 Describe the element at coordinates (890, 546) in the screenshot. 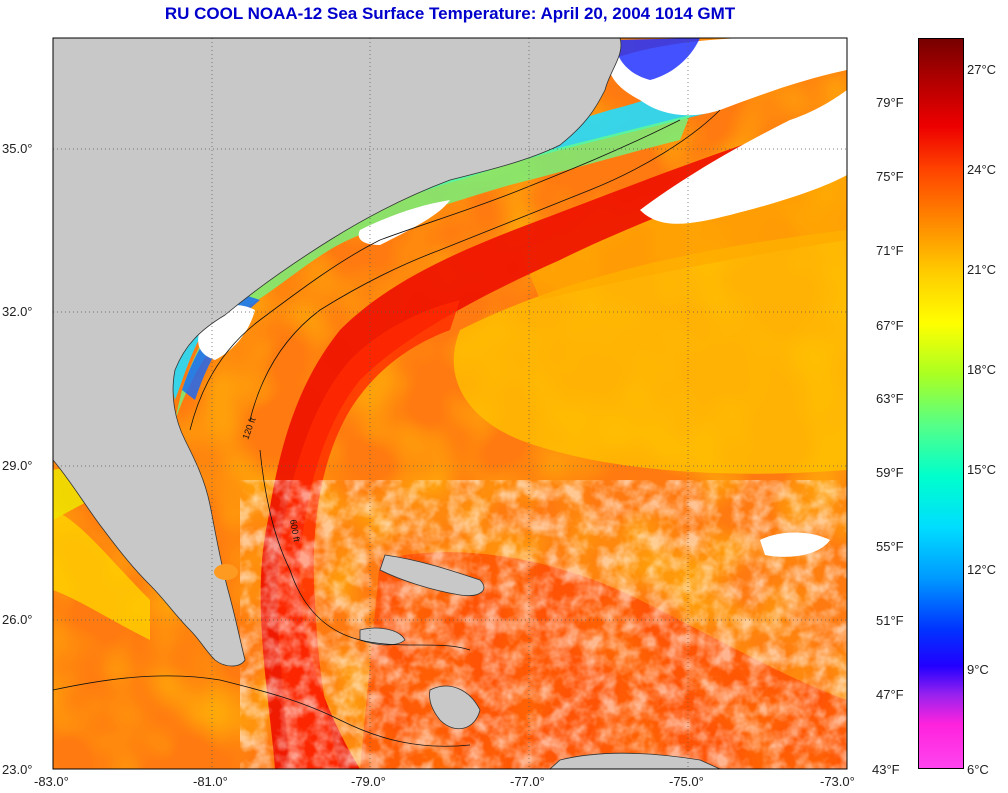

I see `f-label-55: 55°F` at that location.